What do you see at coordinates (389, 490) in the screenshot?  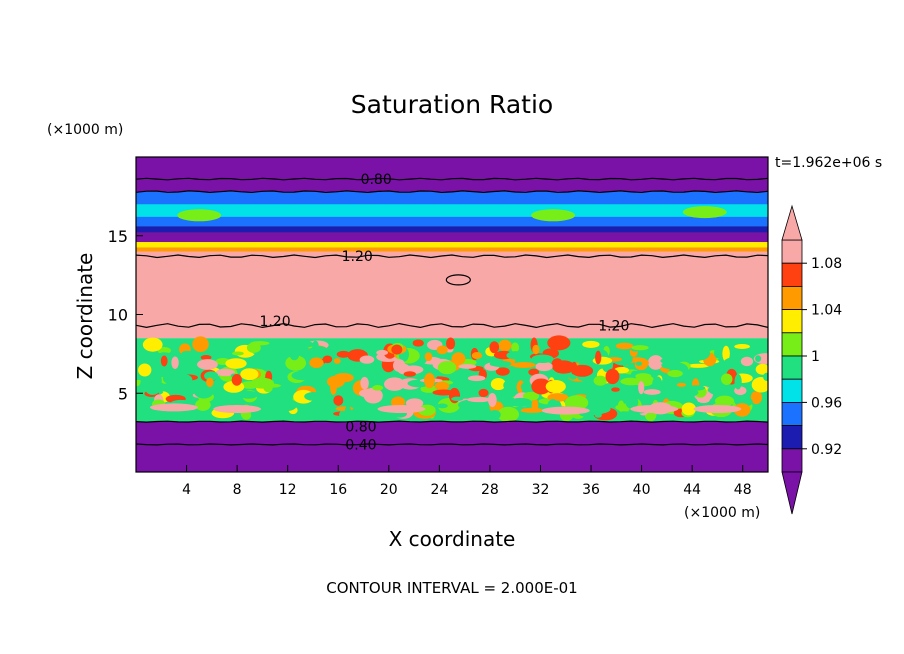 I see `x-tick-label: 20` at bounding box center [389, 490].